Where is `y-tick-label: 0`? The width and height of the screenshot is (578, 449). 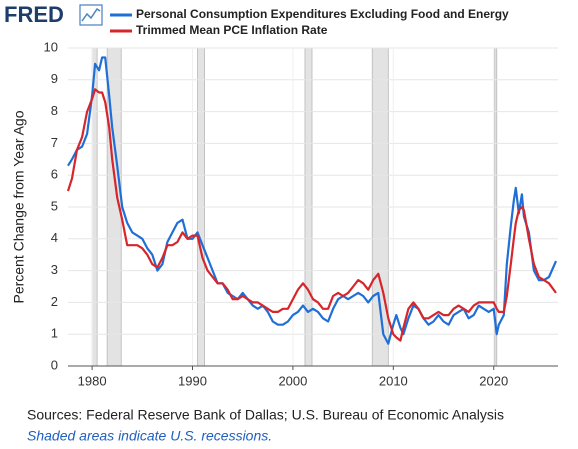 y-tick-label: 0 is located at coordinates (54, 364).